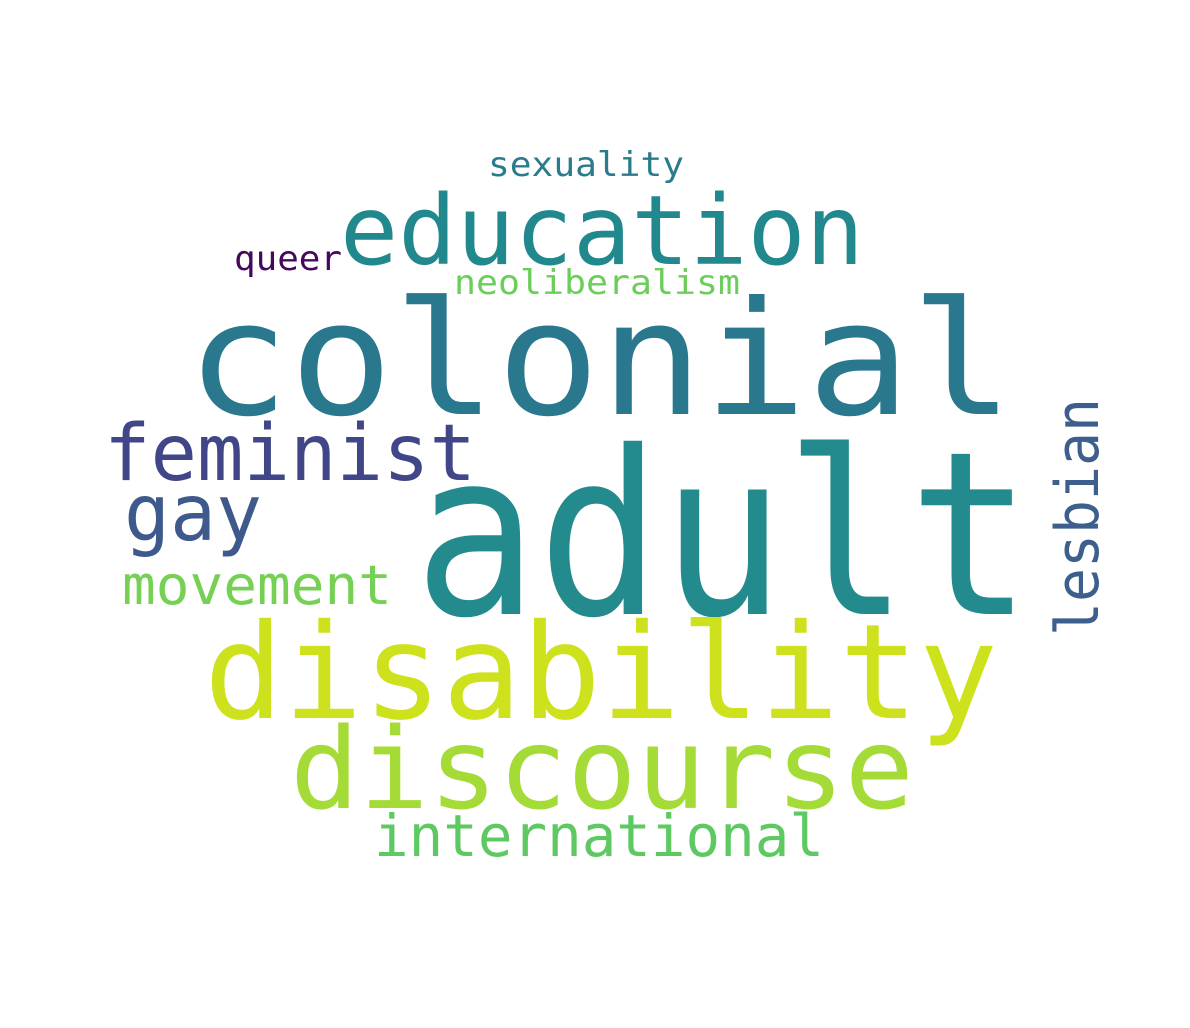  What do you see at coordinates (1078, 517) in the screenshot?
I see `word-lesbian: lesbian` at bounding box center [1078, 517].